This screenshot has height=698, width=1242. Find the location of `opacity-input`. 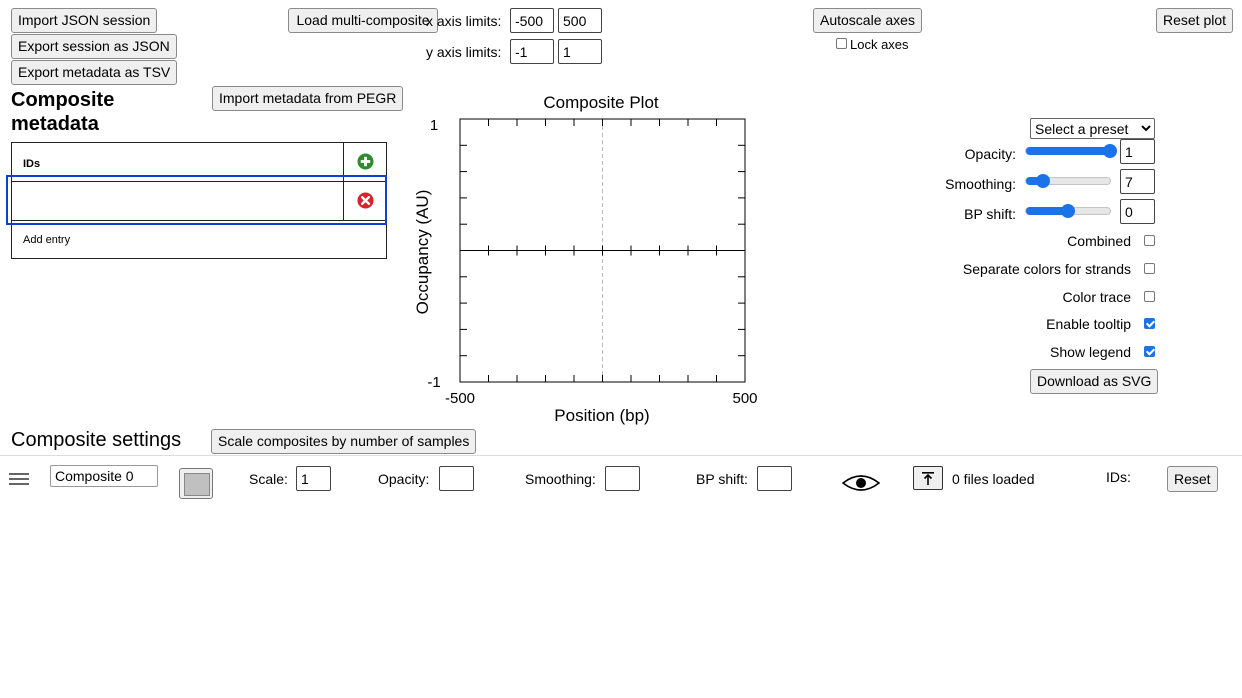

opacity-input is located at coordinates (1137, 151).